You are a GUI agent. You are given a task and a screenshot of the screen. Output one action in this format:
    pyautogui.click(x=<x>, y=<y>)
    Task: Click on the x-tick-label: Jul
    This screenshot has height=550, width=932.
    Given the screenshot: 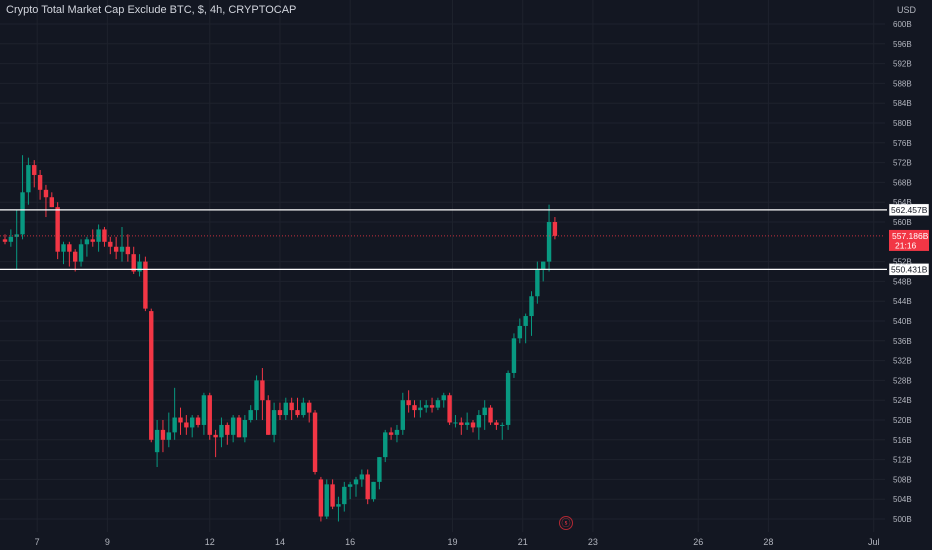 What is the action you would take?
    pyautogui.click(x=874, y=542)
    